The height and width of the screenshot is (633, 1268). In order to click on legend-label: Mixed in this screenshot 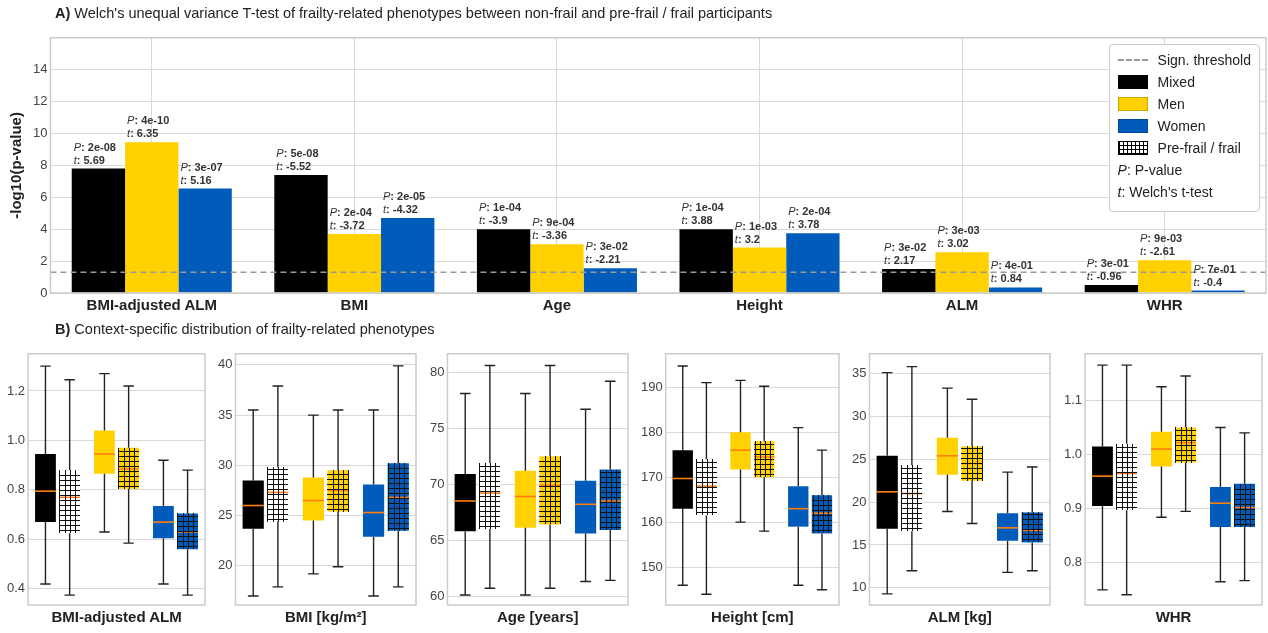, I will do `click(1176, 81)`.